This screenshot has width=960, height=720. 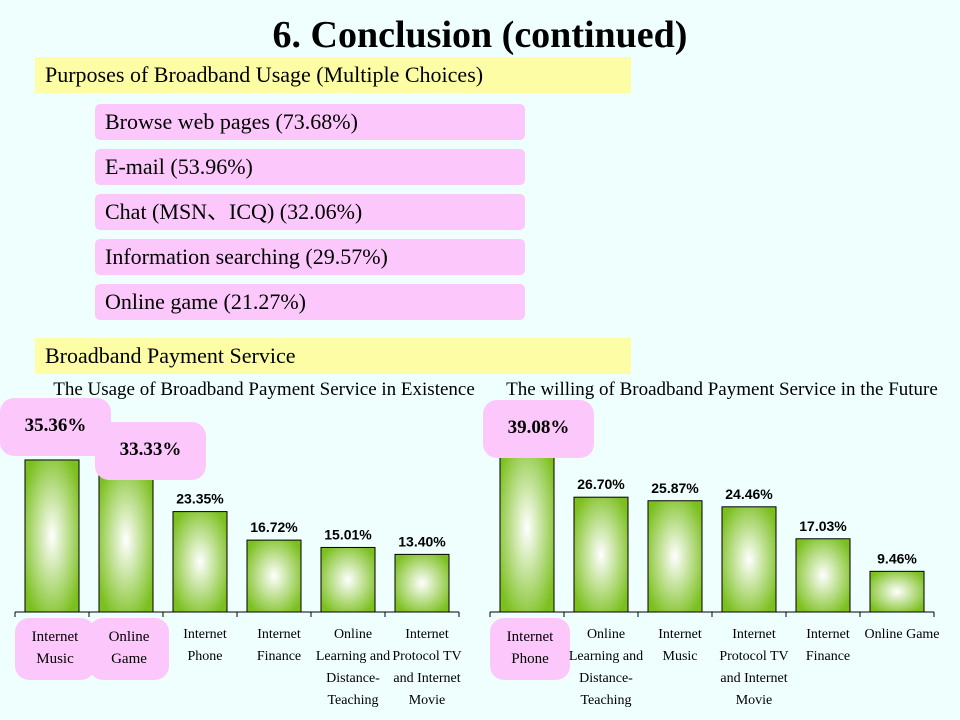 I want to click on left-bar-chart: 23.35% 16.72% 15.01% 13.40%, so click(x=237, y=538).